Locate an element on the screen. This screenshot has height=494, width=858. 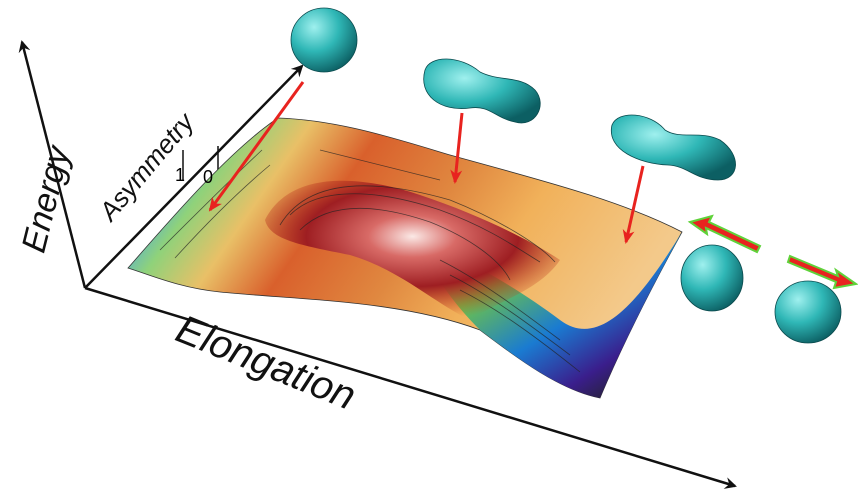
asymmetry-tick: 1 is located at coordinates (180, 175).